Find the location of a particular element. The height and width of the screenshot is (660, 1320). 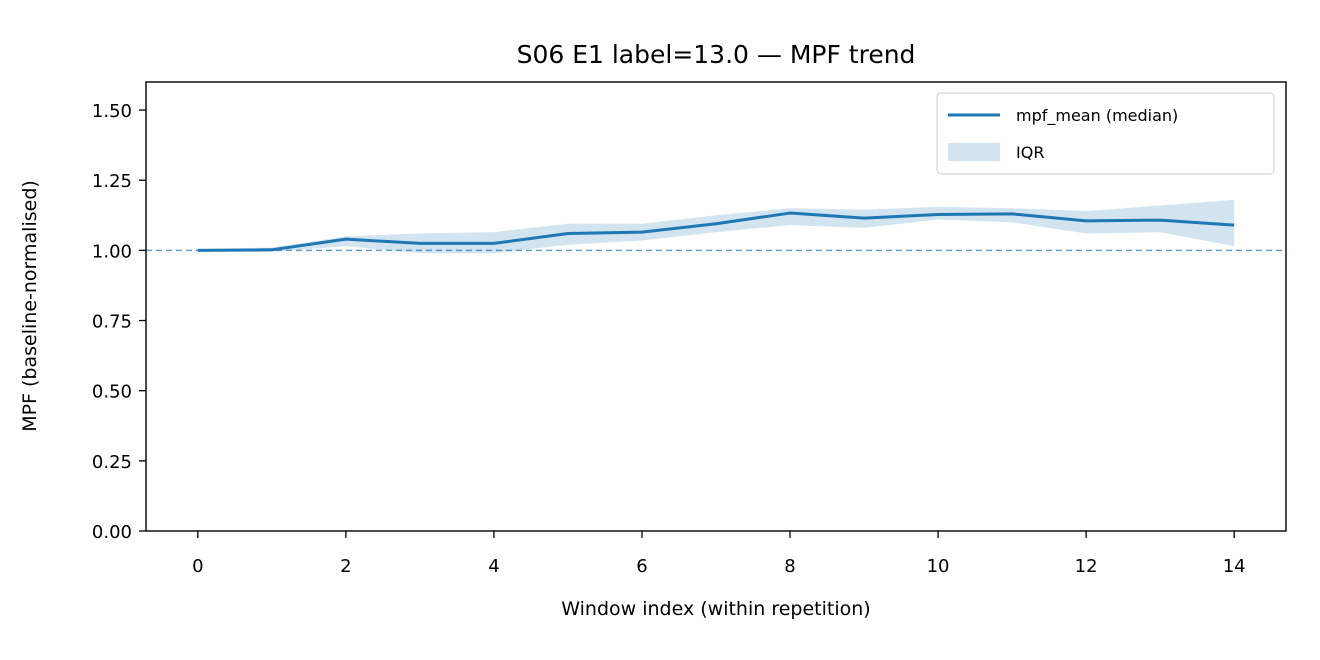

x-axis-ticks: 0 2 4 6 8 10 12 14 is located at coordinates (719, 554).